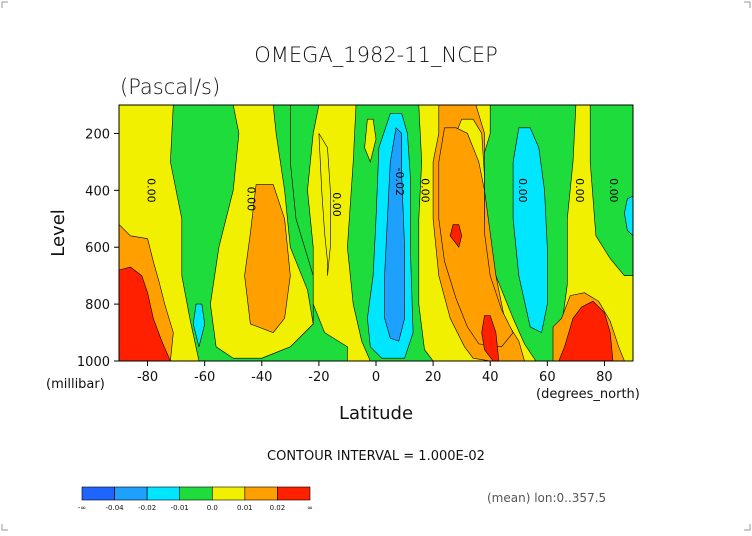 The height and width of the screenshot is (536, 752). I want to click on colorbar-tick-label: 0.0, so click(212, 508).